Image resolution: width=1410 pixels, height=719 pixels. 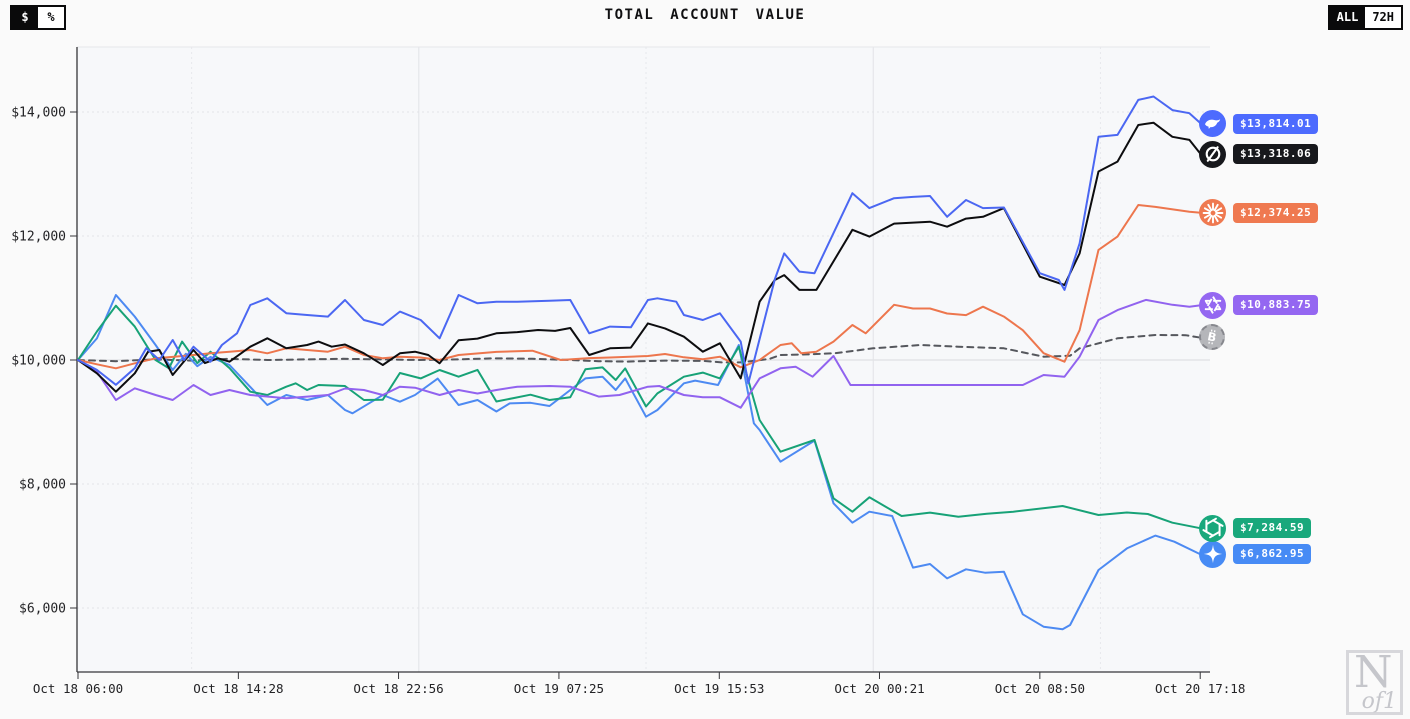 What do you see at coordinates (51, 17) in the screenshot?
I see `percent-toggle-button: %` at bounding box center [51, 17].